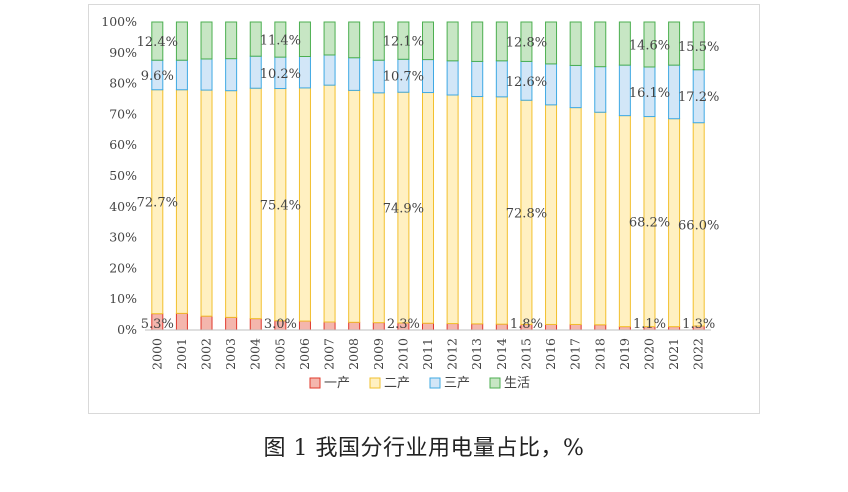 The image size is (848, 492). I want to click on x-tick-label: 2019, so click(624, 354).